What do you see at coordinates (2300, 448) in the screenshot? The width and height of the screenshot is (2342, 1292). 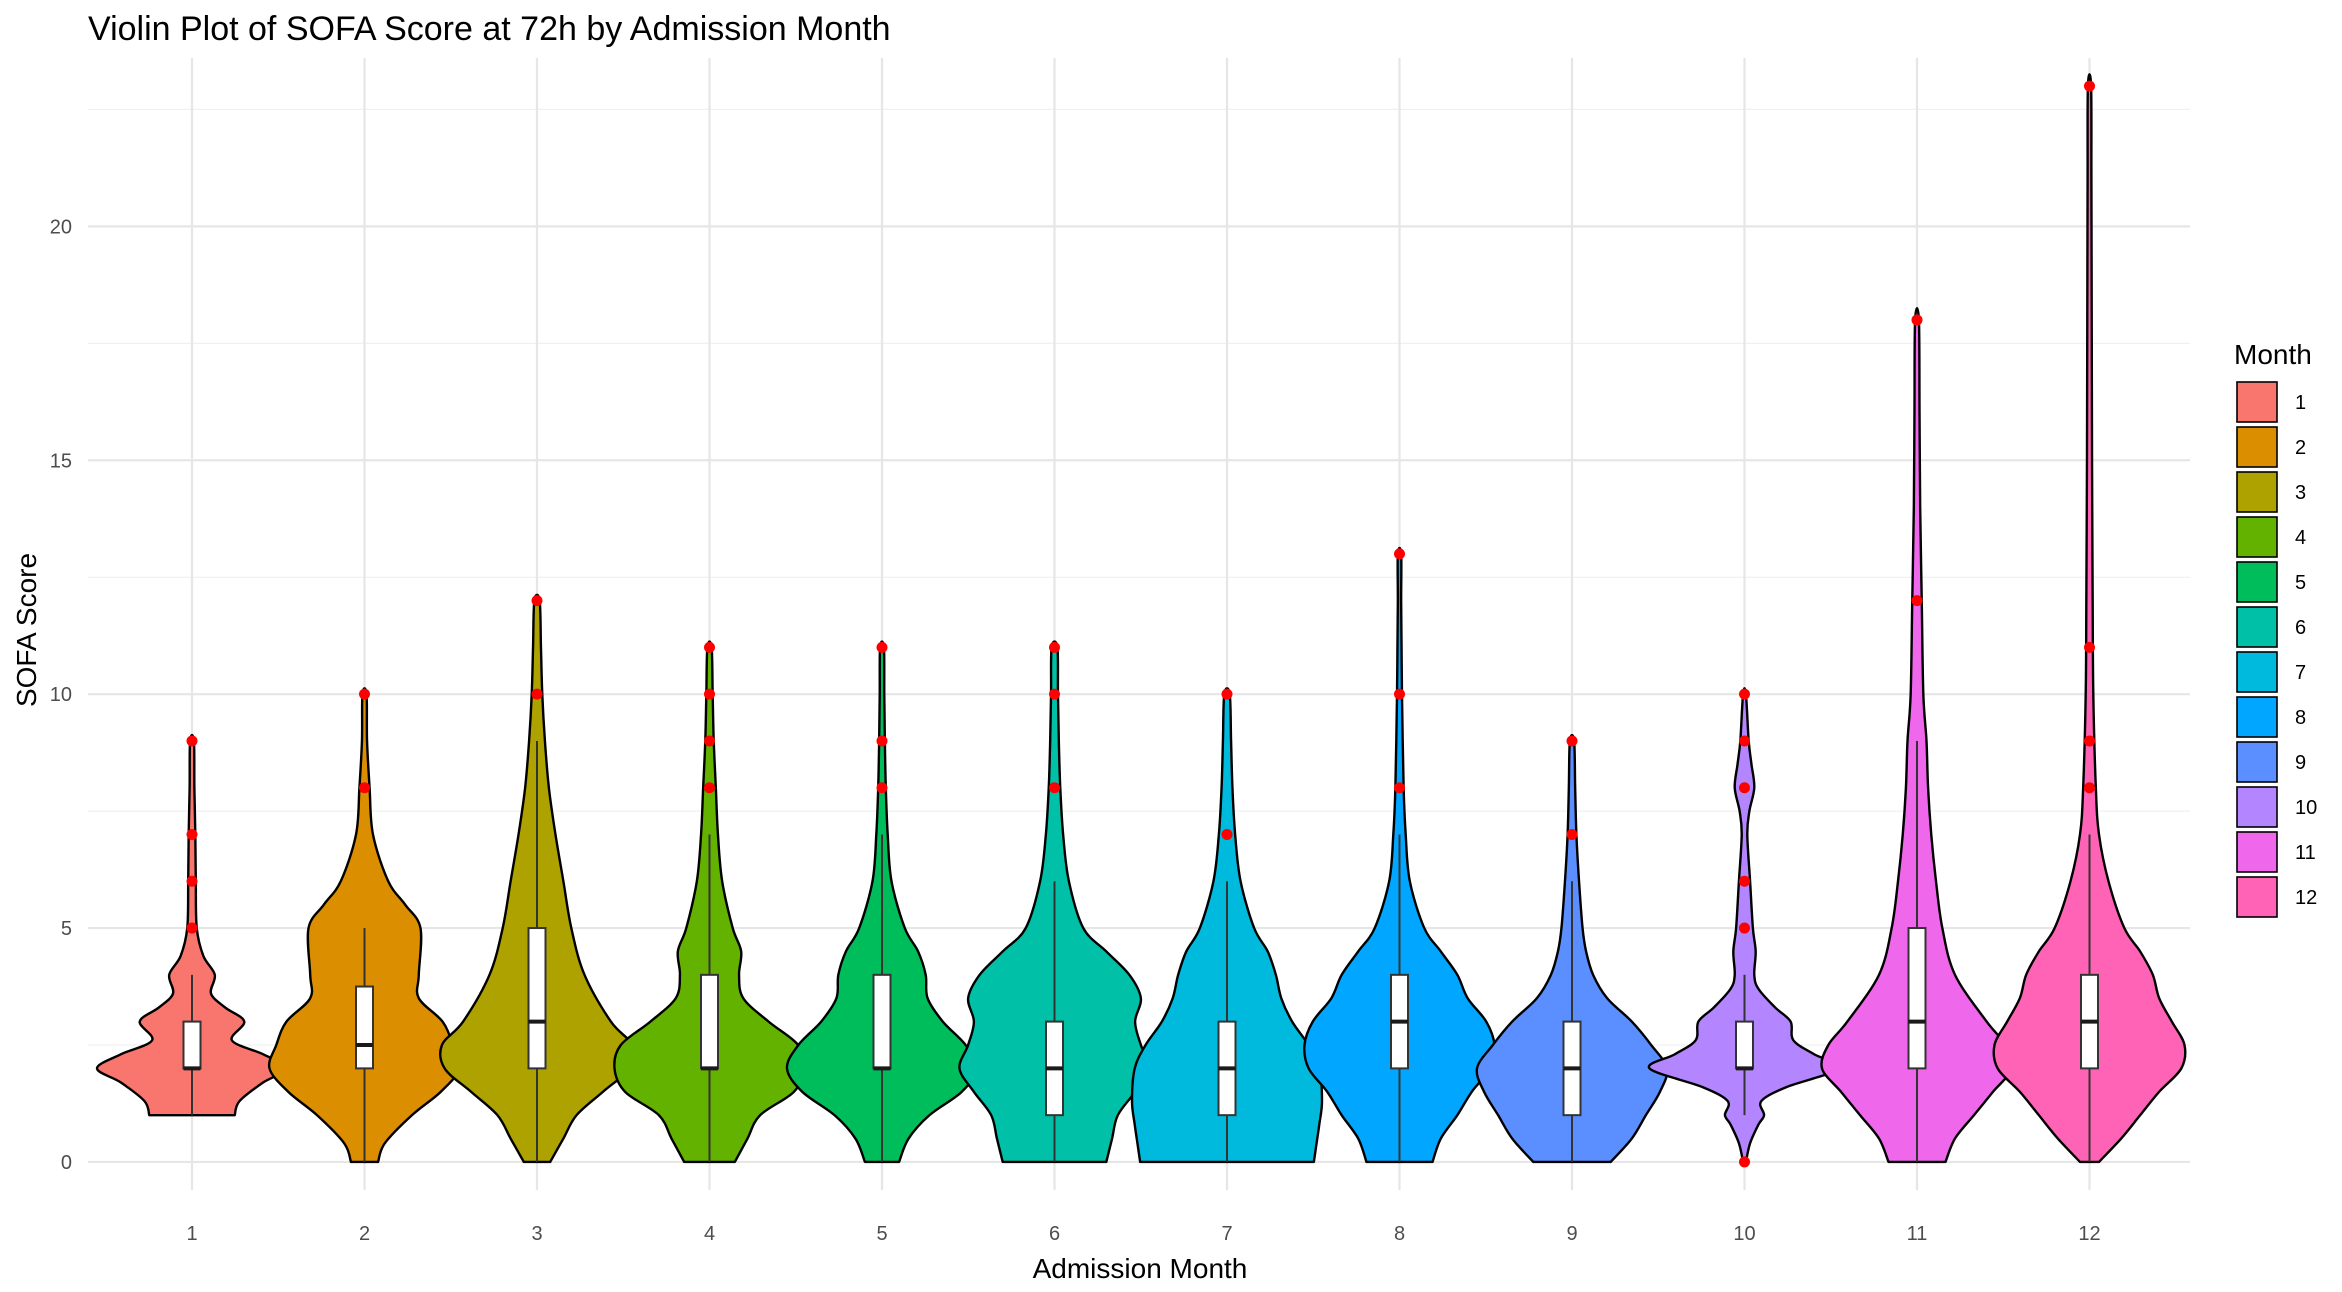 I see `legend-label-2: 2` at bounding box center [2300, 448].